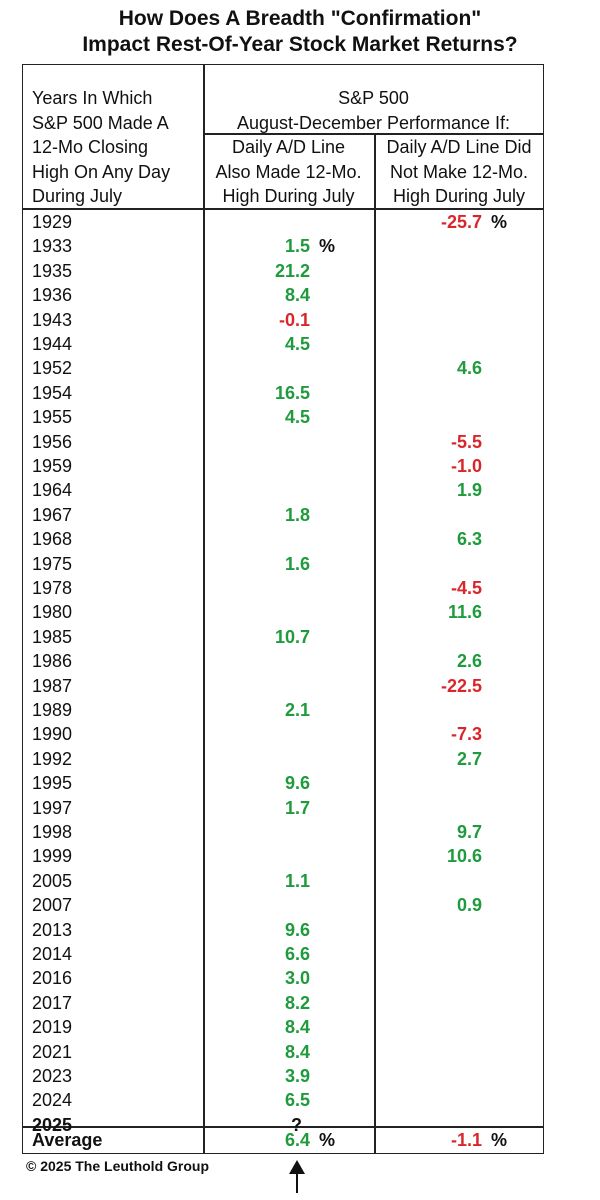 This screenshot has width=600, height=1200. I want to click on year-label: 2005, so click(52, 880).